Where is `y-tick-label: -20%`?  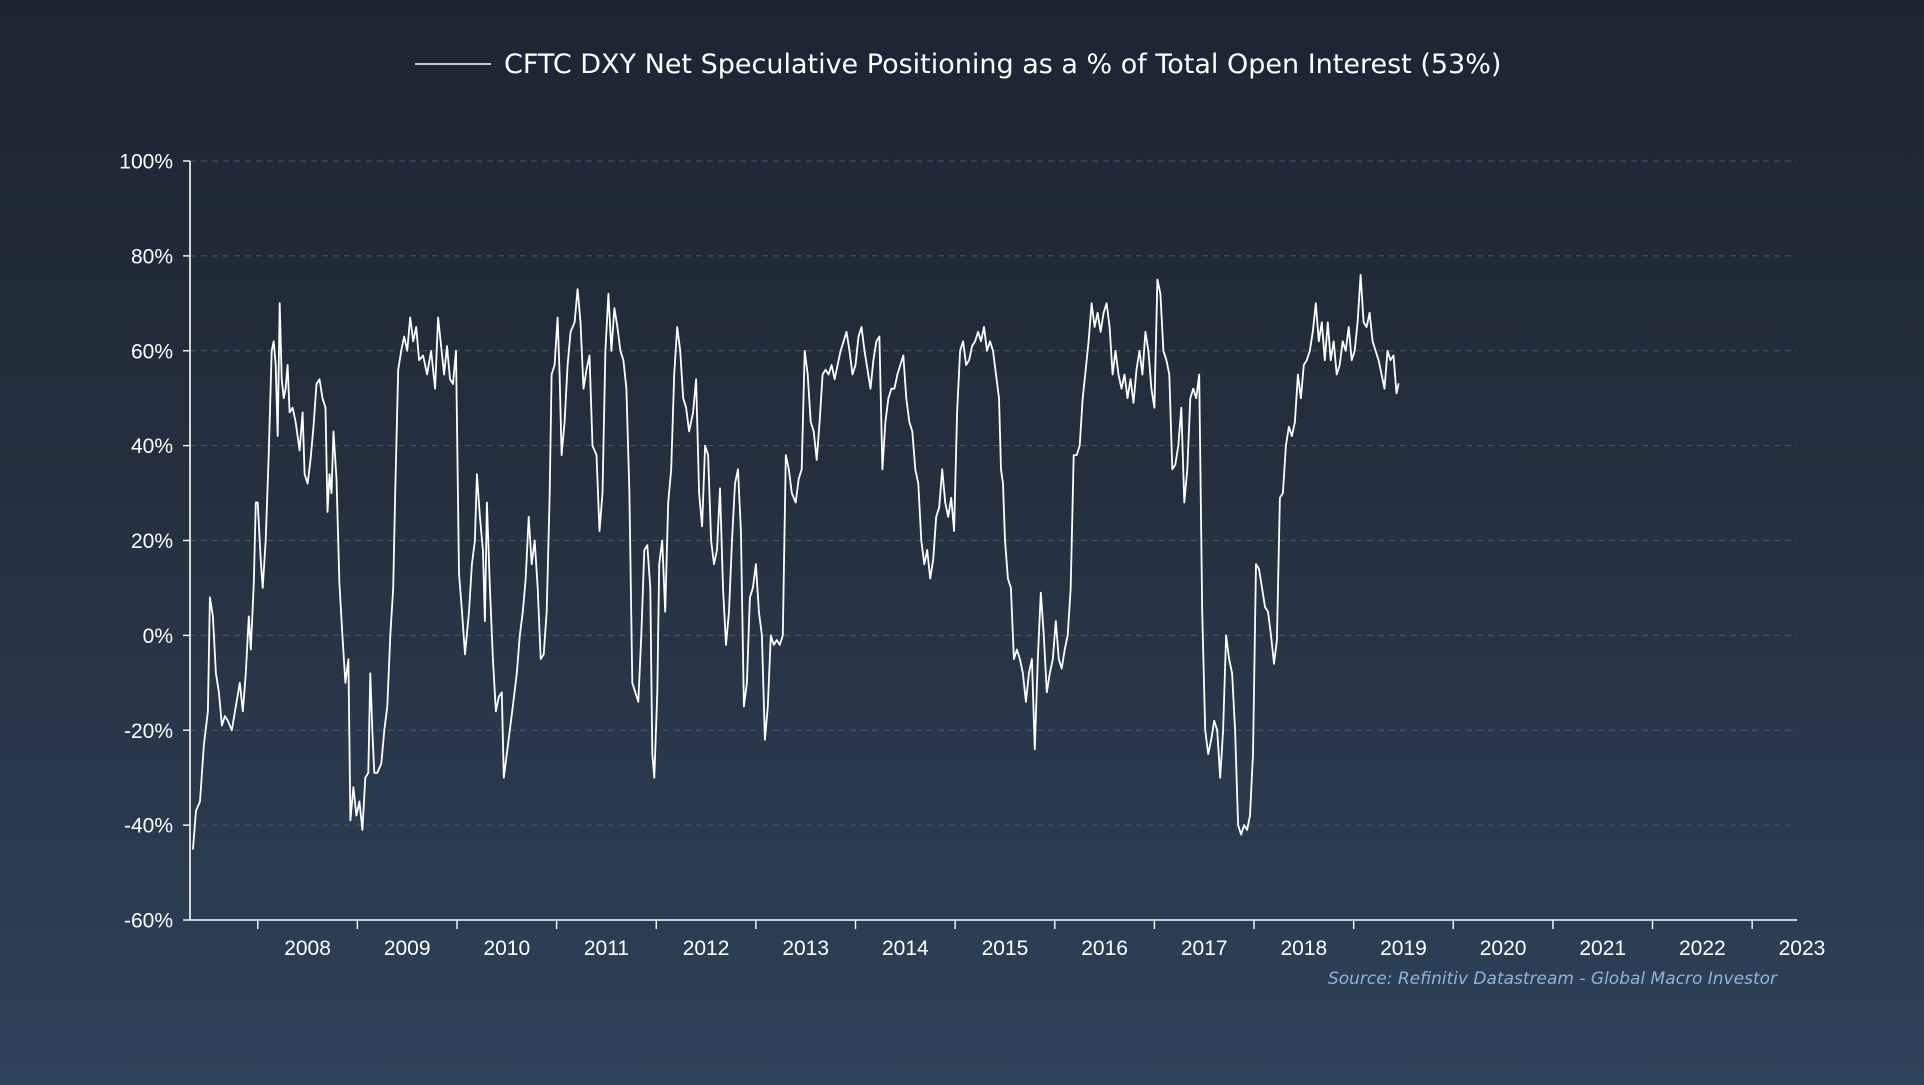 y-tick-label: -20% is located at coordinates (148, 731).